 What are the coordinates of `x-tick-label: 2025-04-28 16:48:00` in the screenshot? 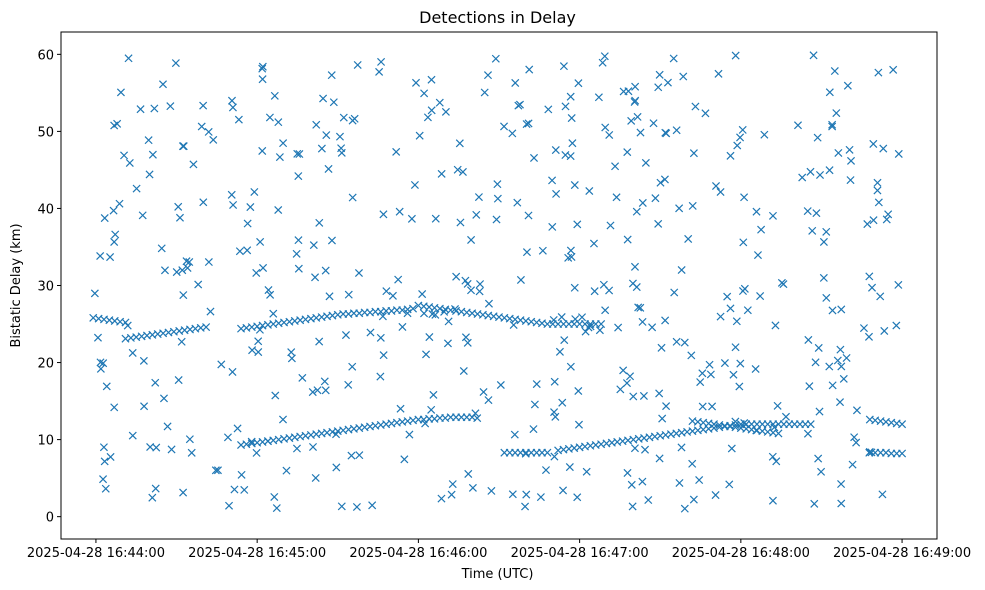 It's located at (741, 553).